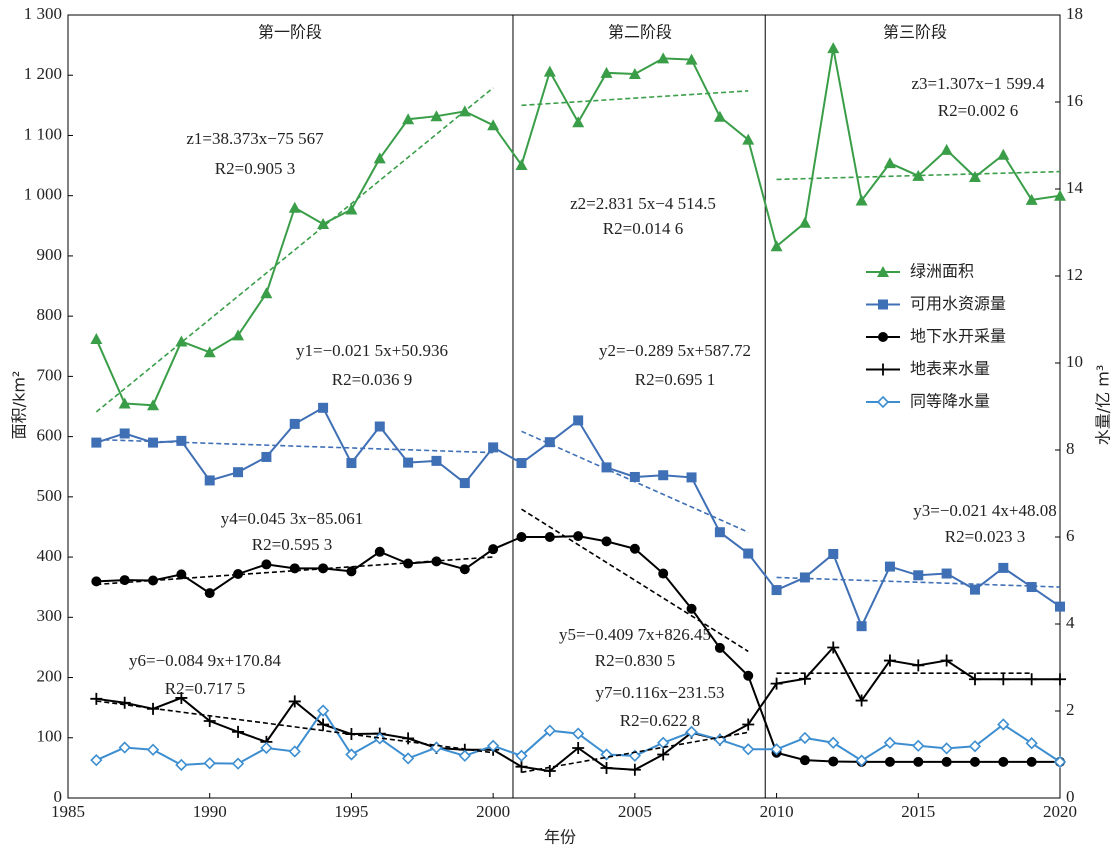 The image size is (1120, 854). I want to click on y-tick-label: 200, so click(50, 675).